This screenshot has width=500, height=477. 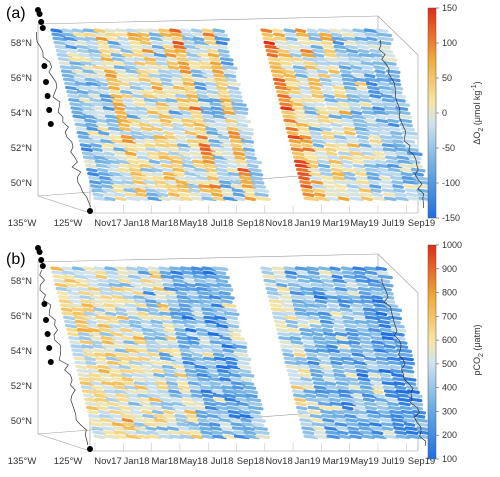 What do you see at coordinates (449, 293) in the screenshot?
I see `colorbar-tick-label: 800` at bounding box center [449, 293].